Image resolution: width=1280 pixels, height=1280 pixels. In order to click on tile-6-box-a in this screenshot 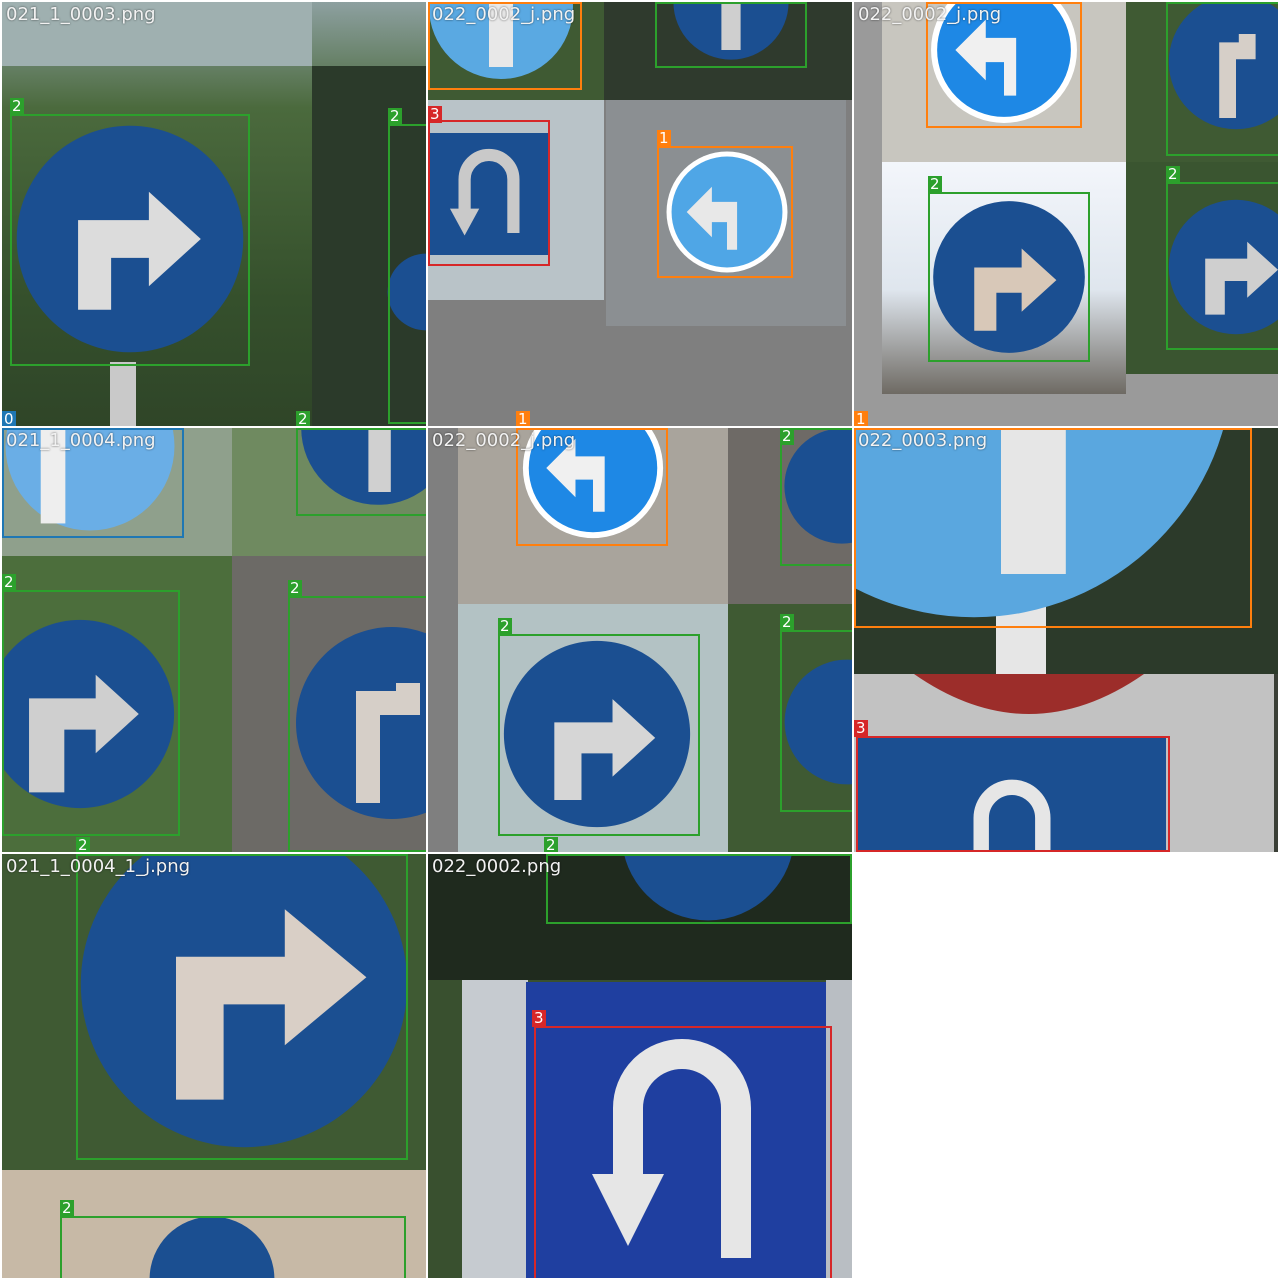, I will do `click(1053, 528)`.